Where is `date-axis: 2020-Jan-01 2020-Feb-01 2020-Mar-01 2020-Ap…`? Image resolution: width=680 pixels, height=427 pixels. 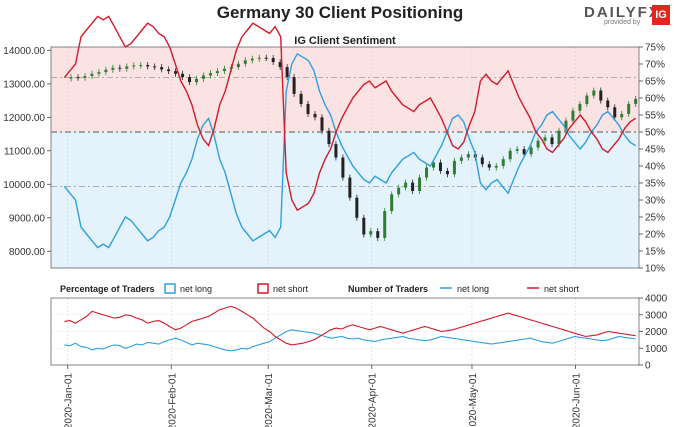 date-axis: 2020-Jan-01 2020-Feb-01 2020-Mar-01 2020-Ap… is located at coordinates (323, 396).